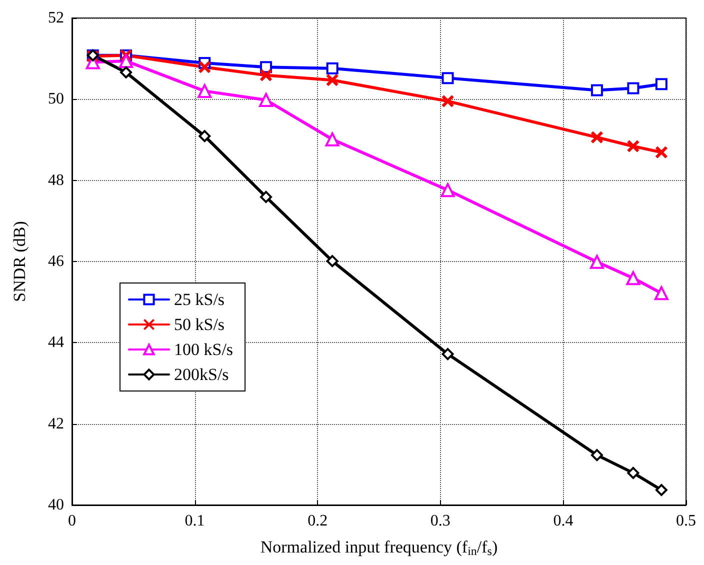 Image resolution: width=704 pixels, height=565 pixels. I want to click on y-tick-label: 42, so click(56, 423).